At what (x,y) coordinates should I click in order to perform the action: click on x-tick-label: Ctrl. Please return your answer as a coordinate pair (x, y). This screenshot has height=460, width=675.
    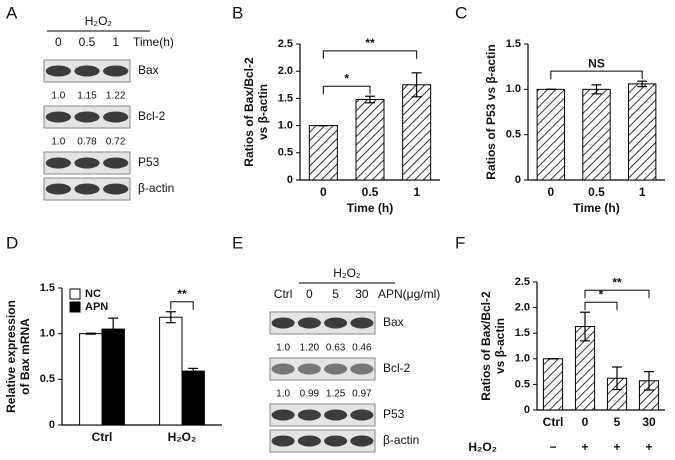
    Looking at the image, I should click on (553, 422).